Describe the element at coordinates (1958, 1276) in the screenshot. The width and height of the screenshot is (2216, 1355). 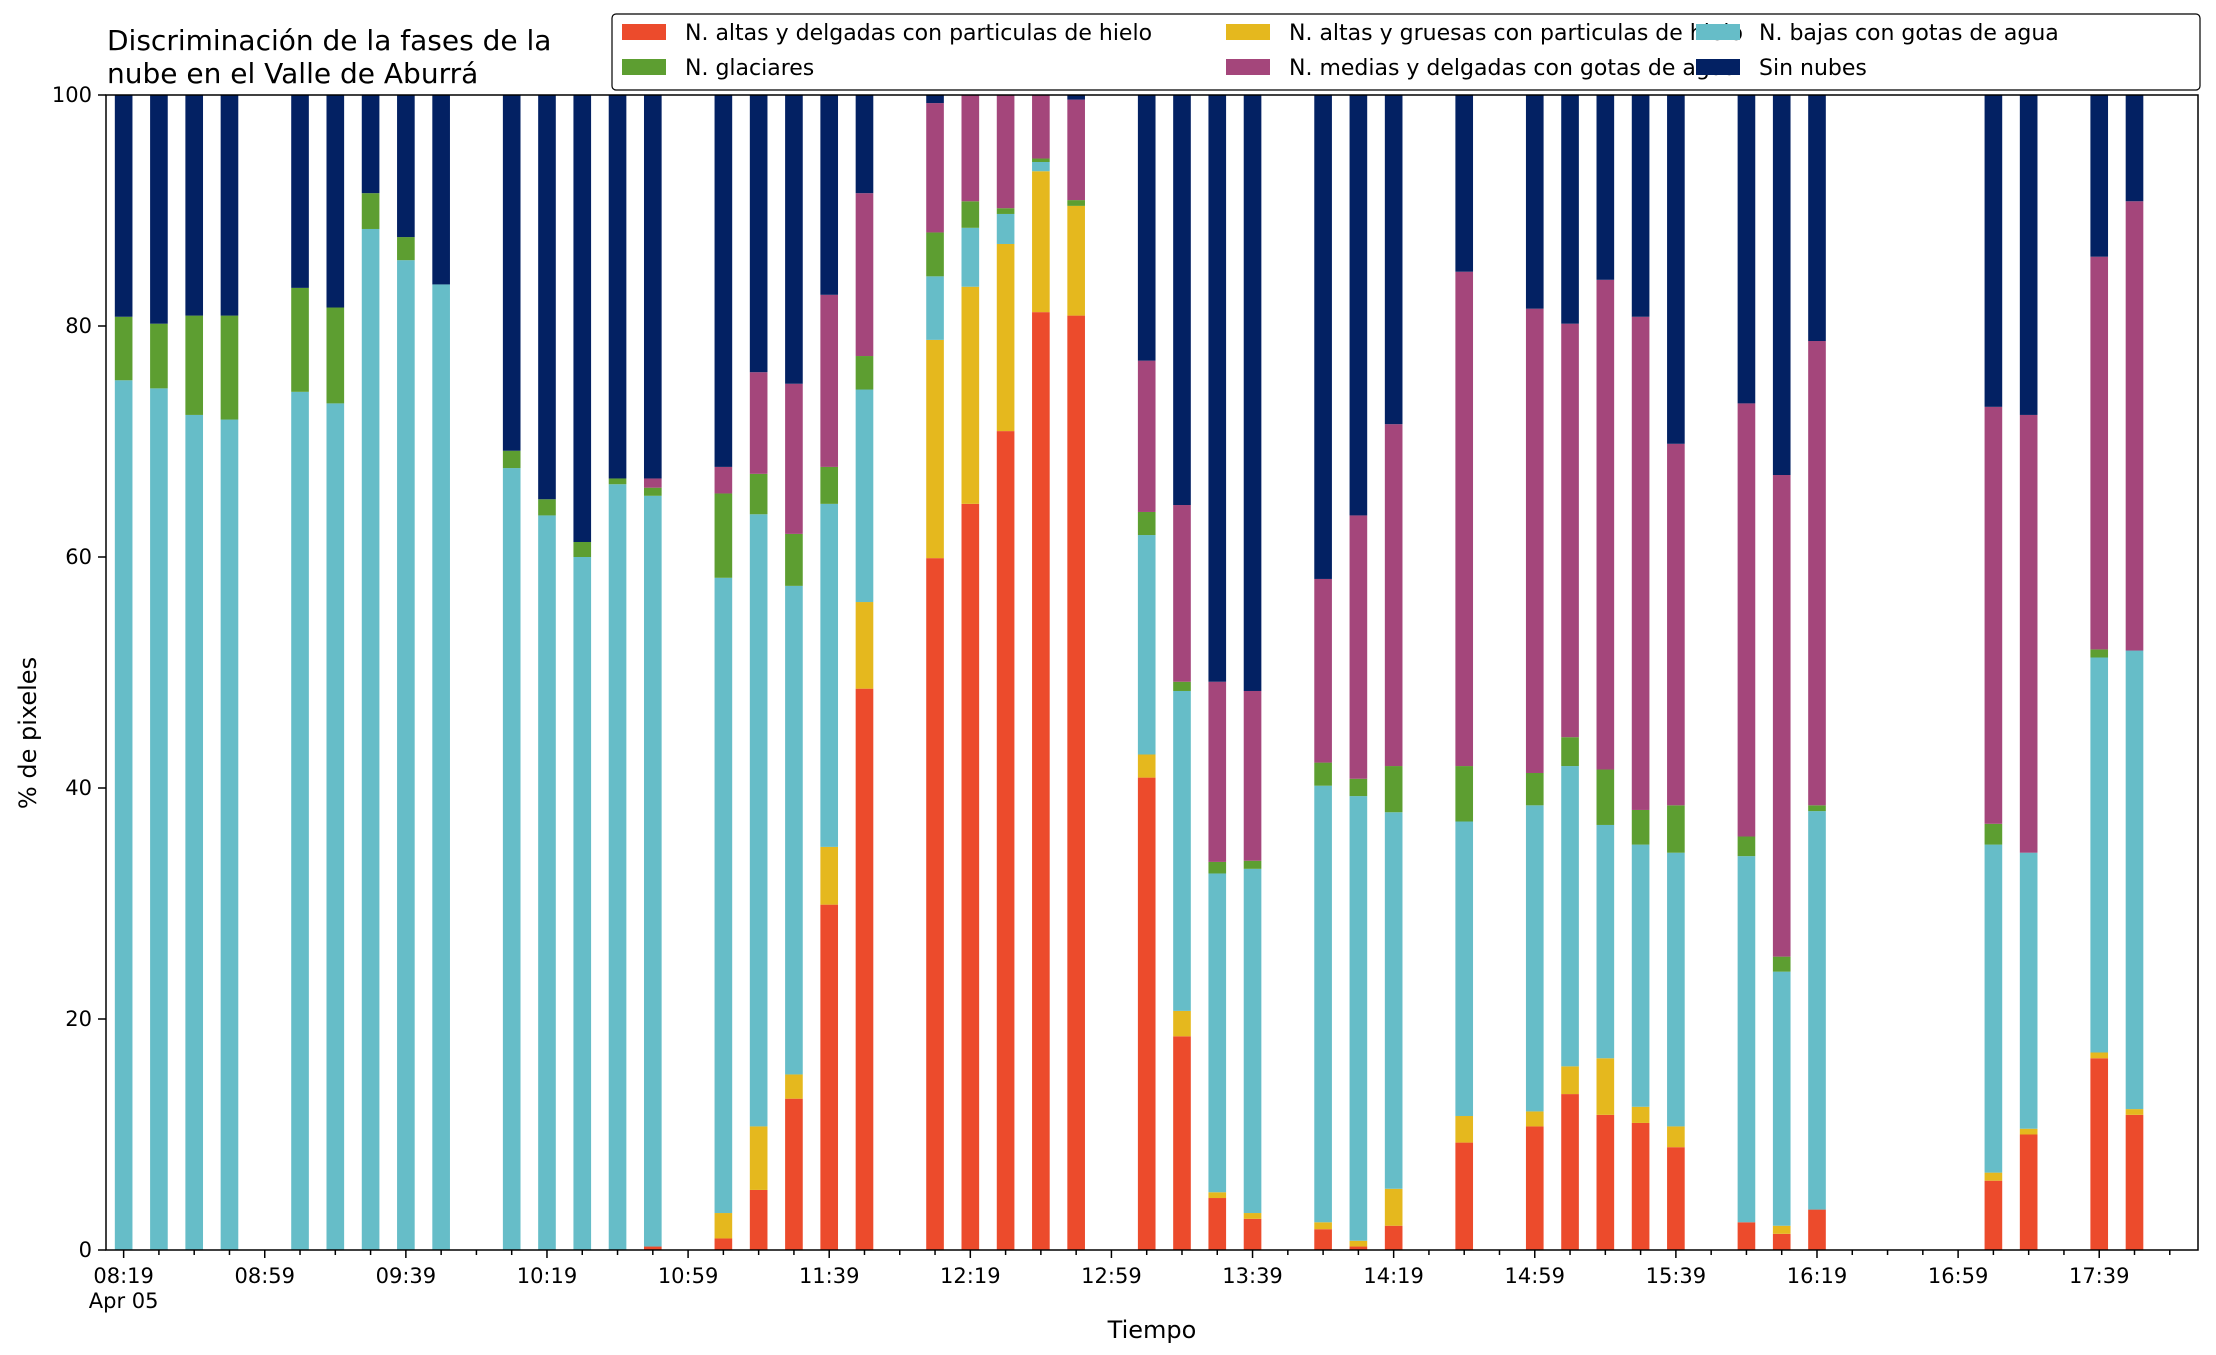
I see `x-tick-label: 16:59` at that location.